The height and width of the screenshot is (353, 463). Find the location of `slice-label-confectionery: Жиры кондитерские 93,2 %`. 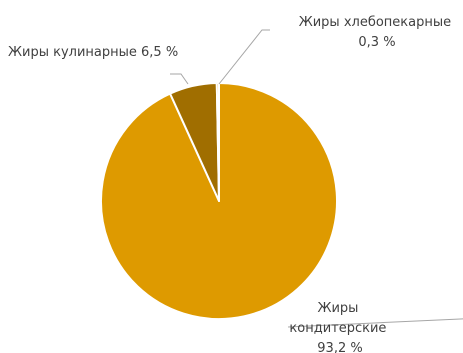

slice-label-confectionery: Жиры кондитерские 93,2 % is located at coordinates (339, 327).